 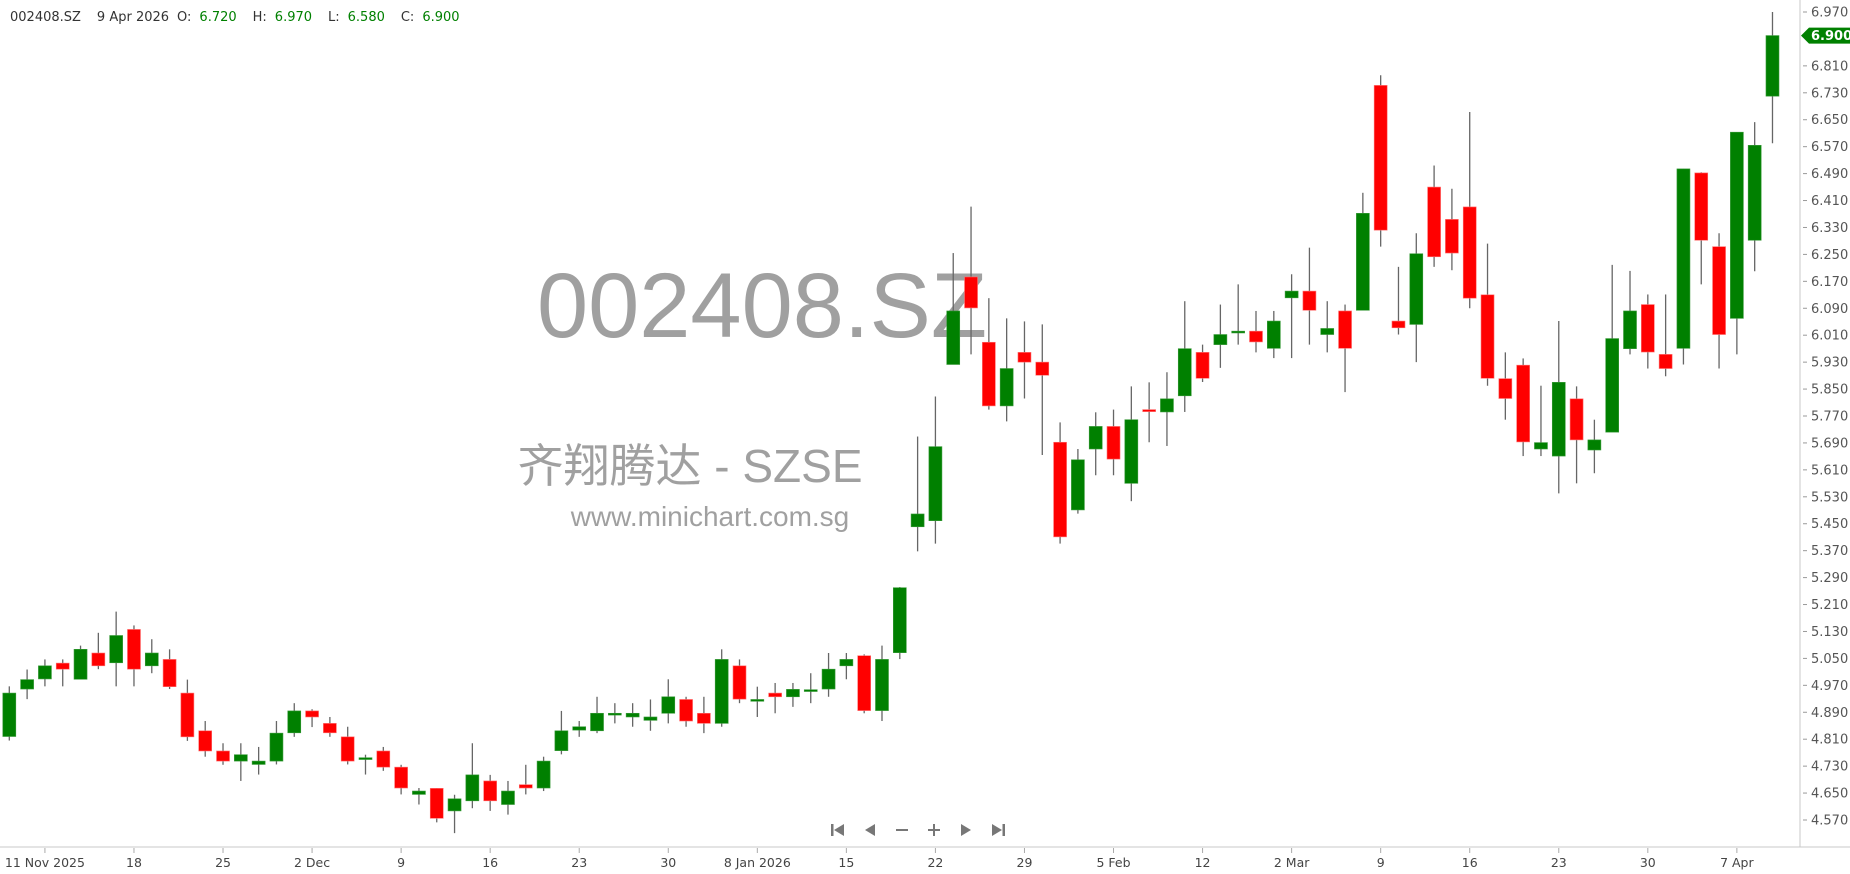 I want to click on scroll-left-button, so click(x=870, y=830).